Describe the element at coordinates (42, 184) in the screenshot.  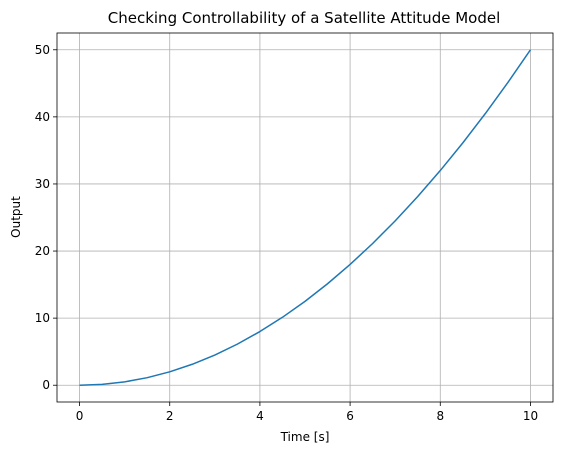
I see `y-tick-label-3: 30` at that location.